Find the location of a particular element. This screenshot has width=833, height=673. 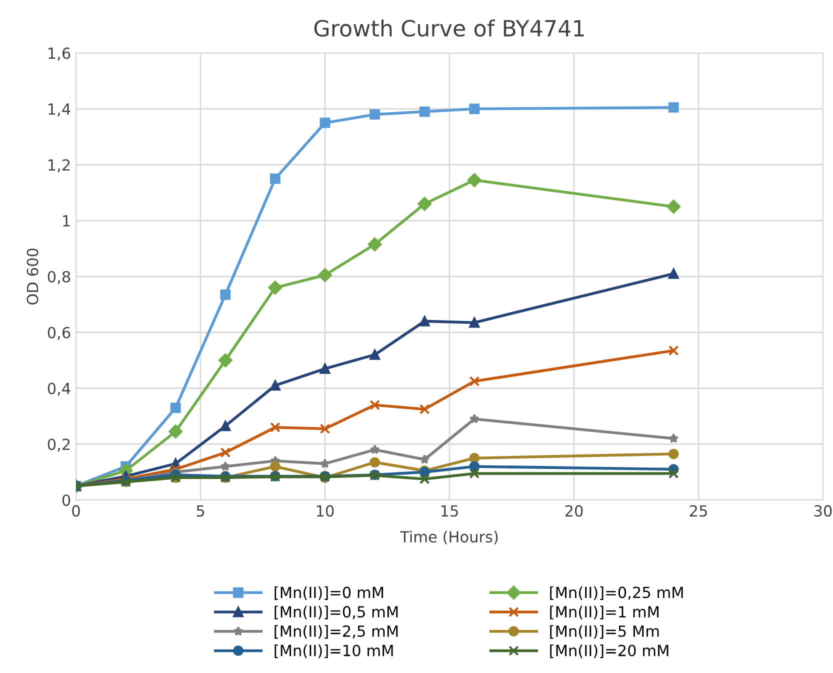

chart-title: Growth Curve of BY4741 is located at coordinates (449, 28).